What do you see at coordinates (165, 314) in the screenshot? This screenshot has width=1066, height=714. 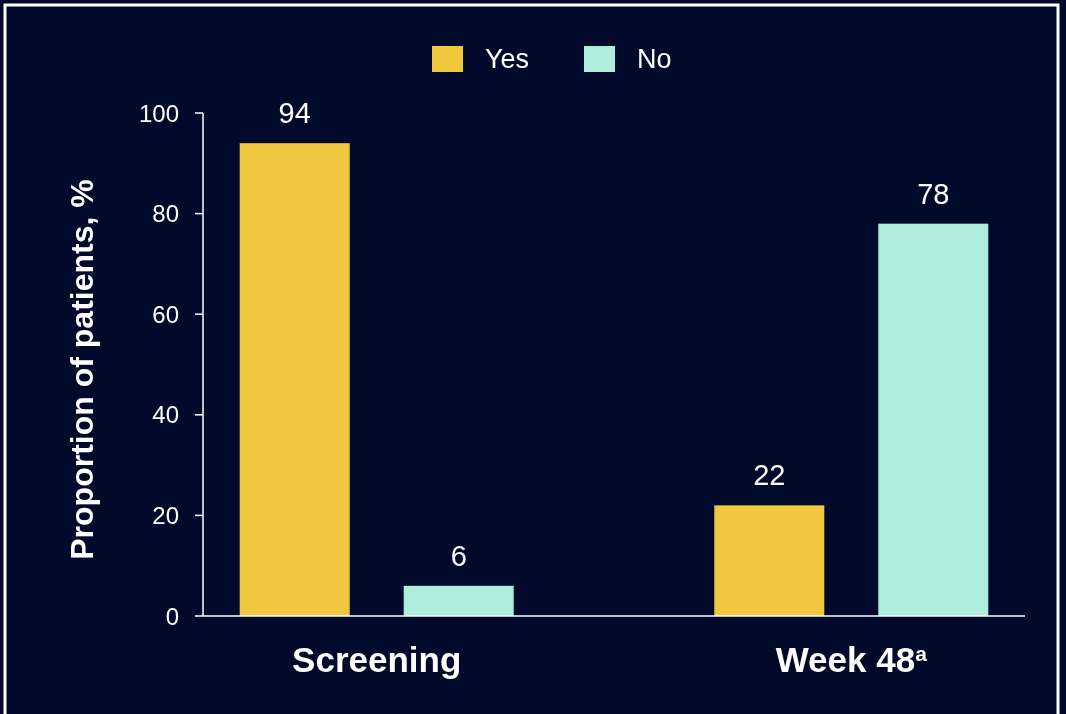 I see `y-tick-label: 60` at bounding box center [165, 314].